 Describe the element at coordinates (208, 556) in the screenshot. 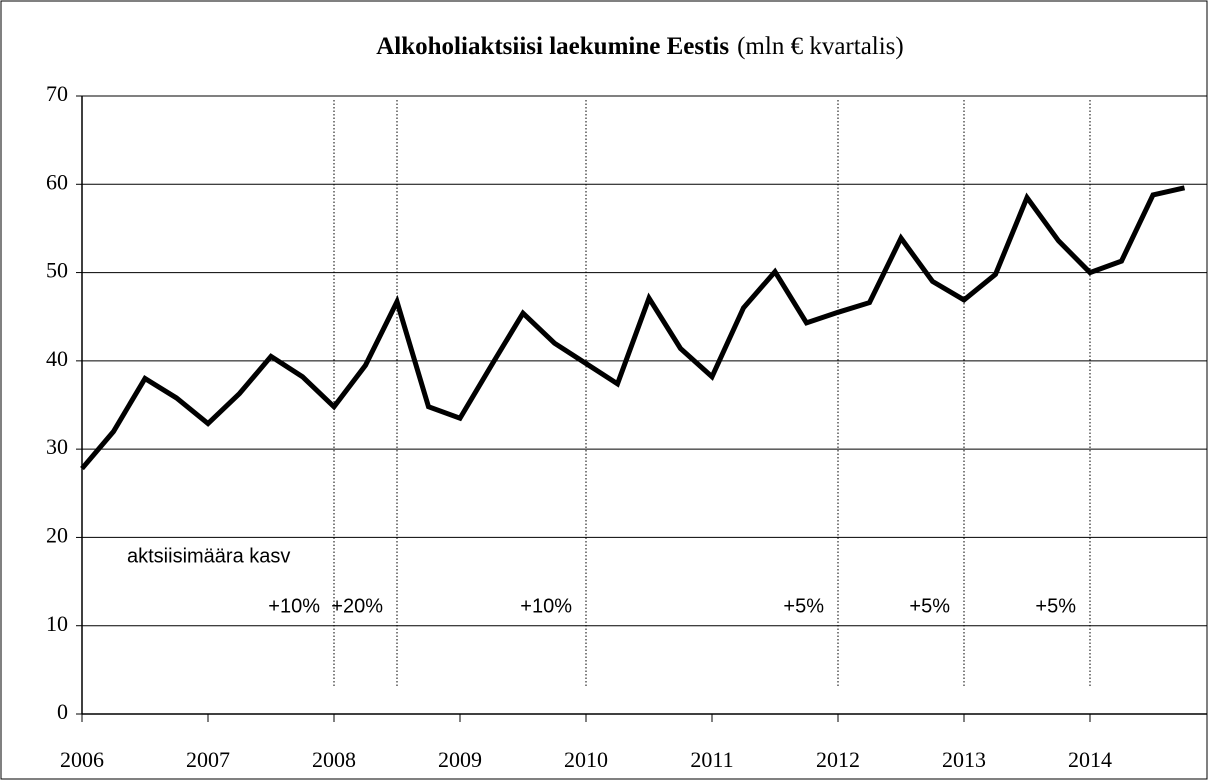

I see `annotation-title: aktsiisimäära kasv` at that location.